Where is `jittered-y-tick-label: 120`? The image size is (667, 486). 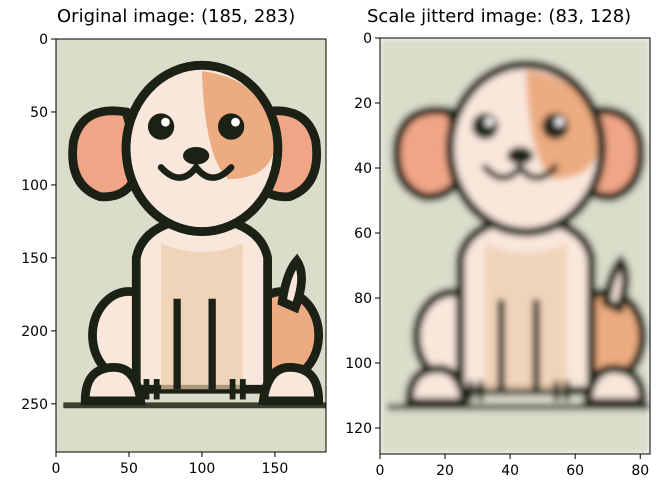 jittered-y-tick-label: 120 is located at coordinates (358, 429).